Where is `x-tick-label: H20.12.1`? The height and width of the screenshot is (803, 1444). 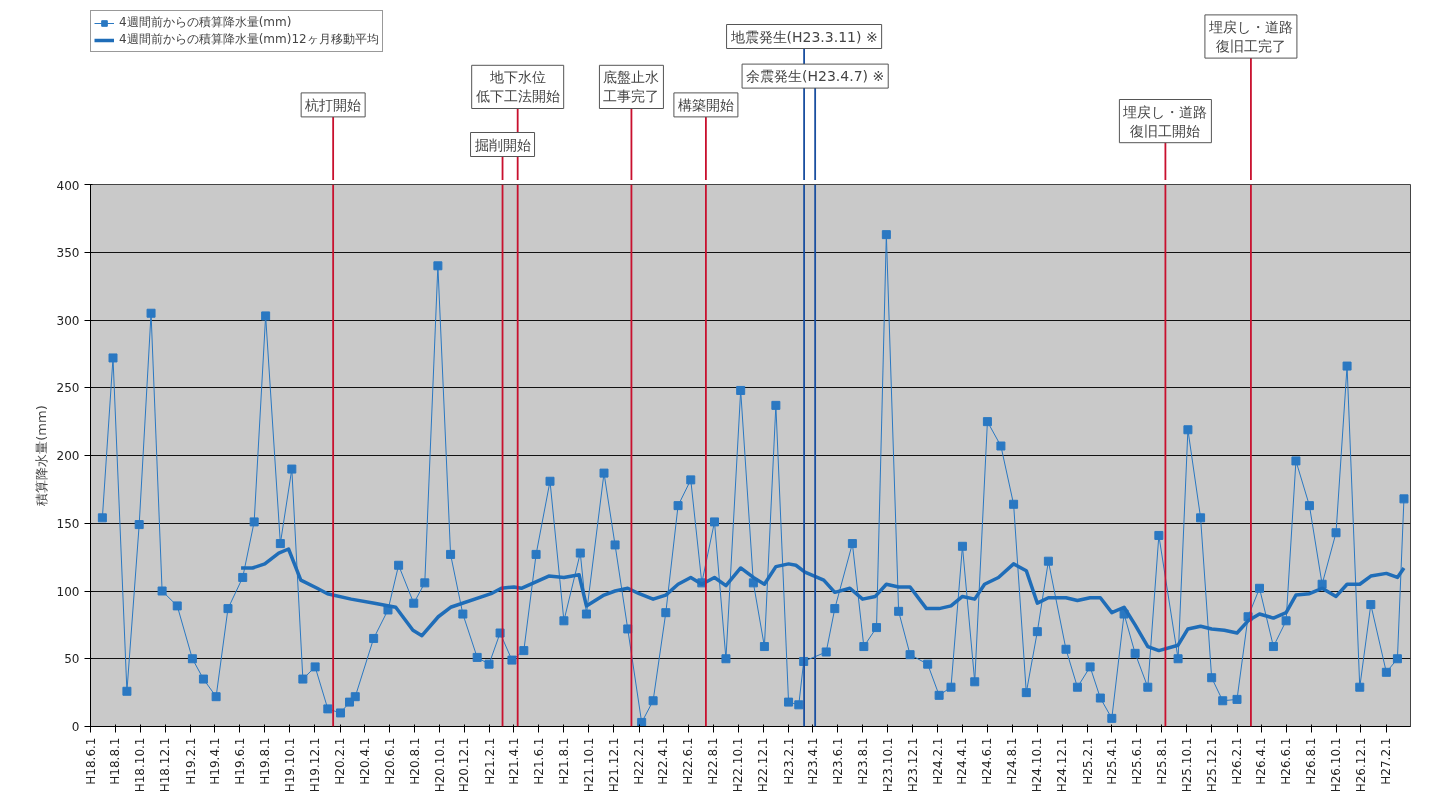 x-tick-label: H20.12.1 is located at coordinates (464, 765).